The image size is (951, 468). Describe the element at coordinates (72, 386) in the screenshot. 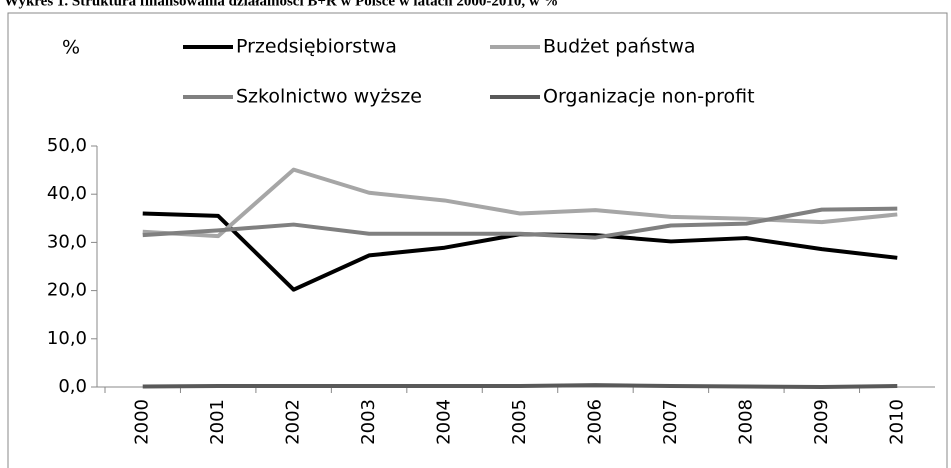

I see `y-tick-label: 0,0` at that location.